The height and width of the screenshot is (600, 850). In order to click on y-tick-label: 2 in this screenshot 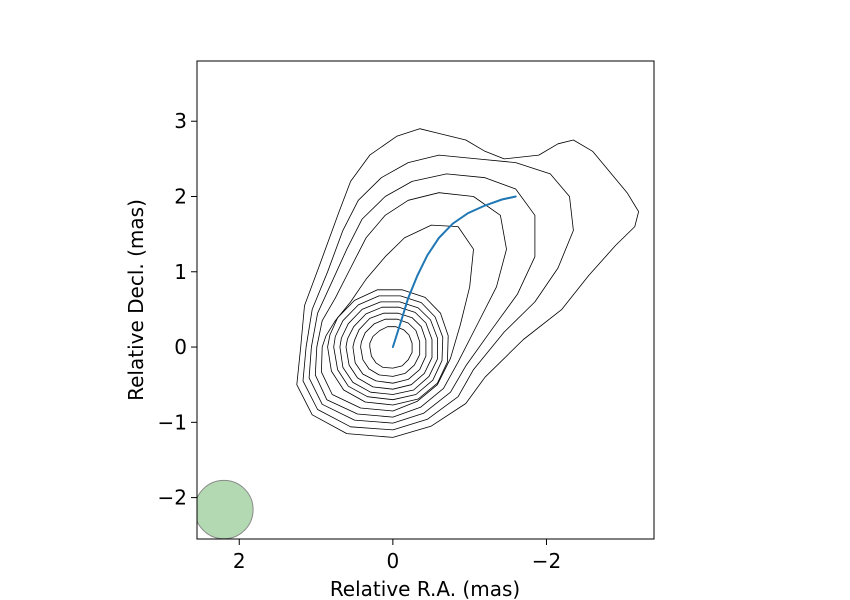, I will do `click(180, 196)`.